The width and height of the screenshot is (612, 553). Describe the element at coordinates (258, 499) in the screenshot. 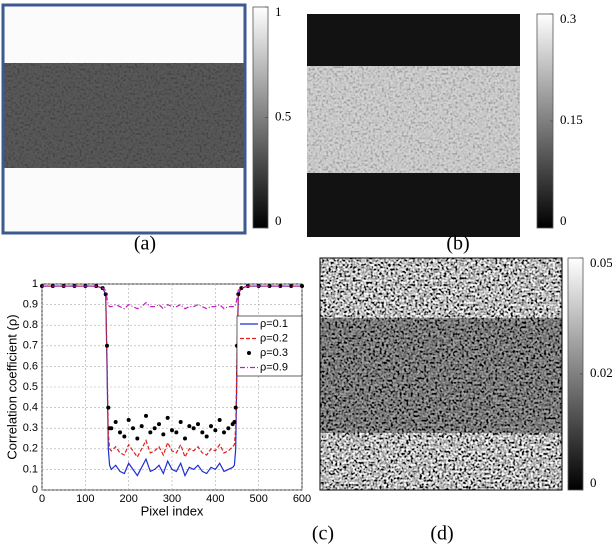

I see `x-tick-label: 500` at that location.